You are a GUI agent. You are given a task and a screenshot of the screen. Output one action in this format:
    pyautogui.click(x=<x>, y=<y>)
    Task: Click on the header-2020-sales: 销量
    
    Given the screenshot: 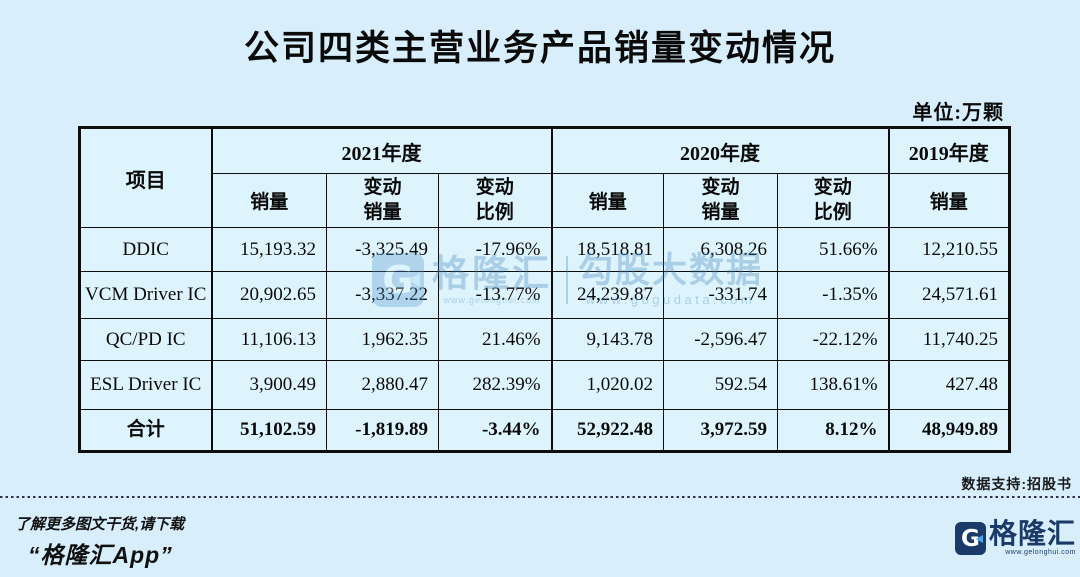 What is the action you would take?
    pyautogui.click(x=607, y=200)
    